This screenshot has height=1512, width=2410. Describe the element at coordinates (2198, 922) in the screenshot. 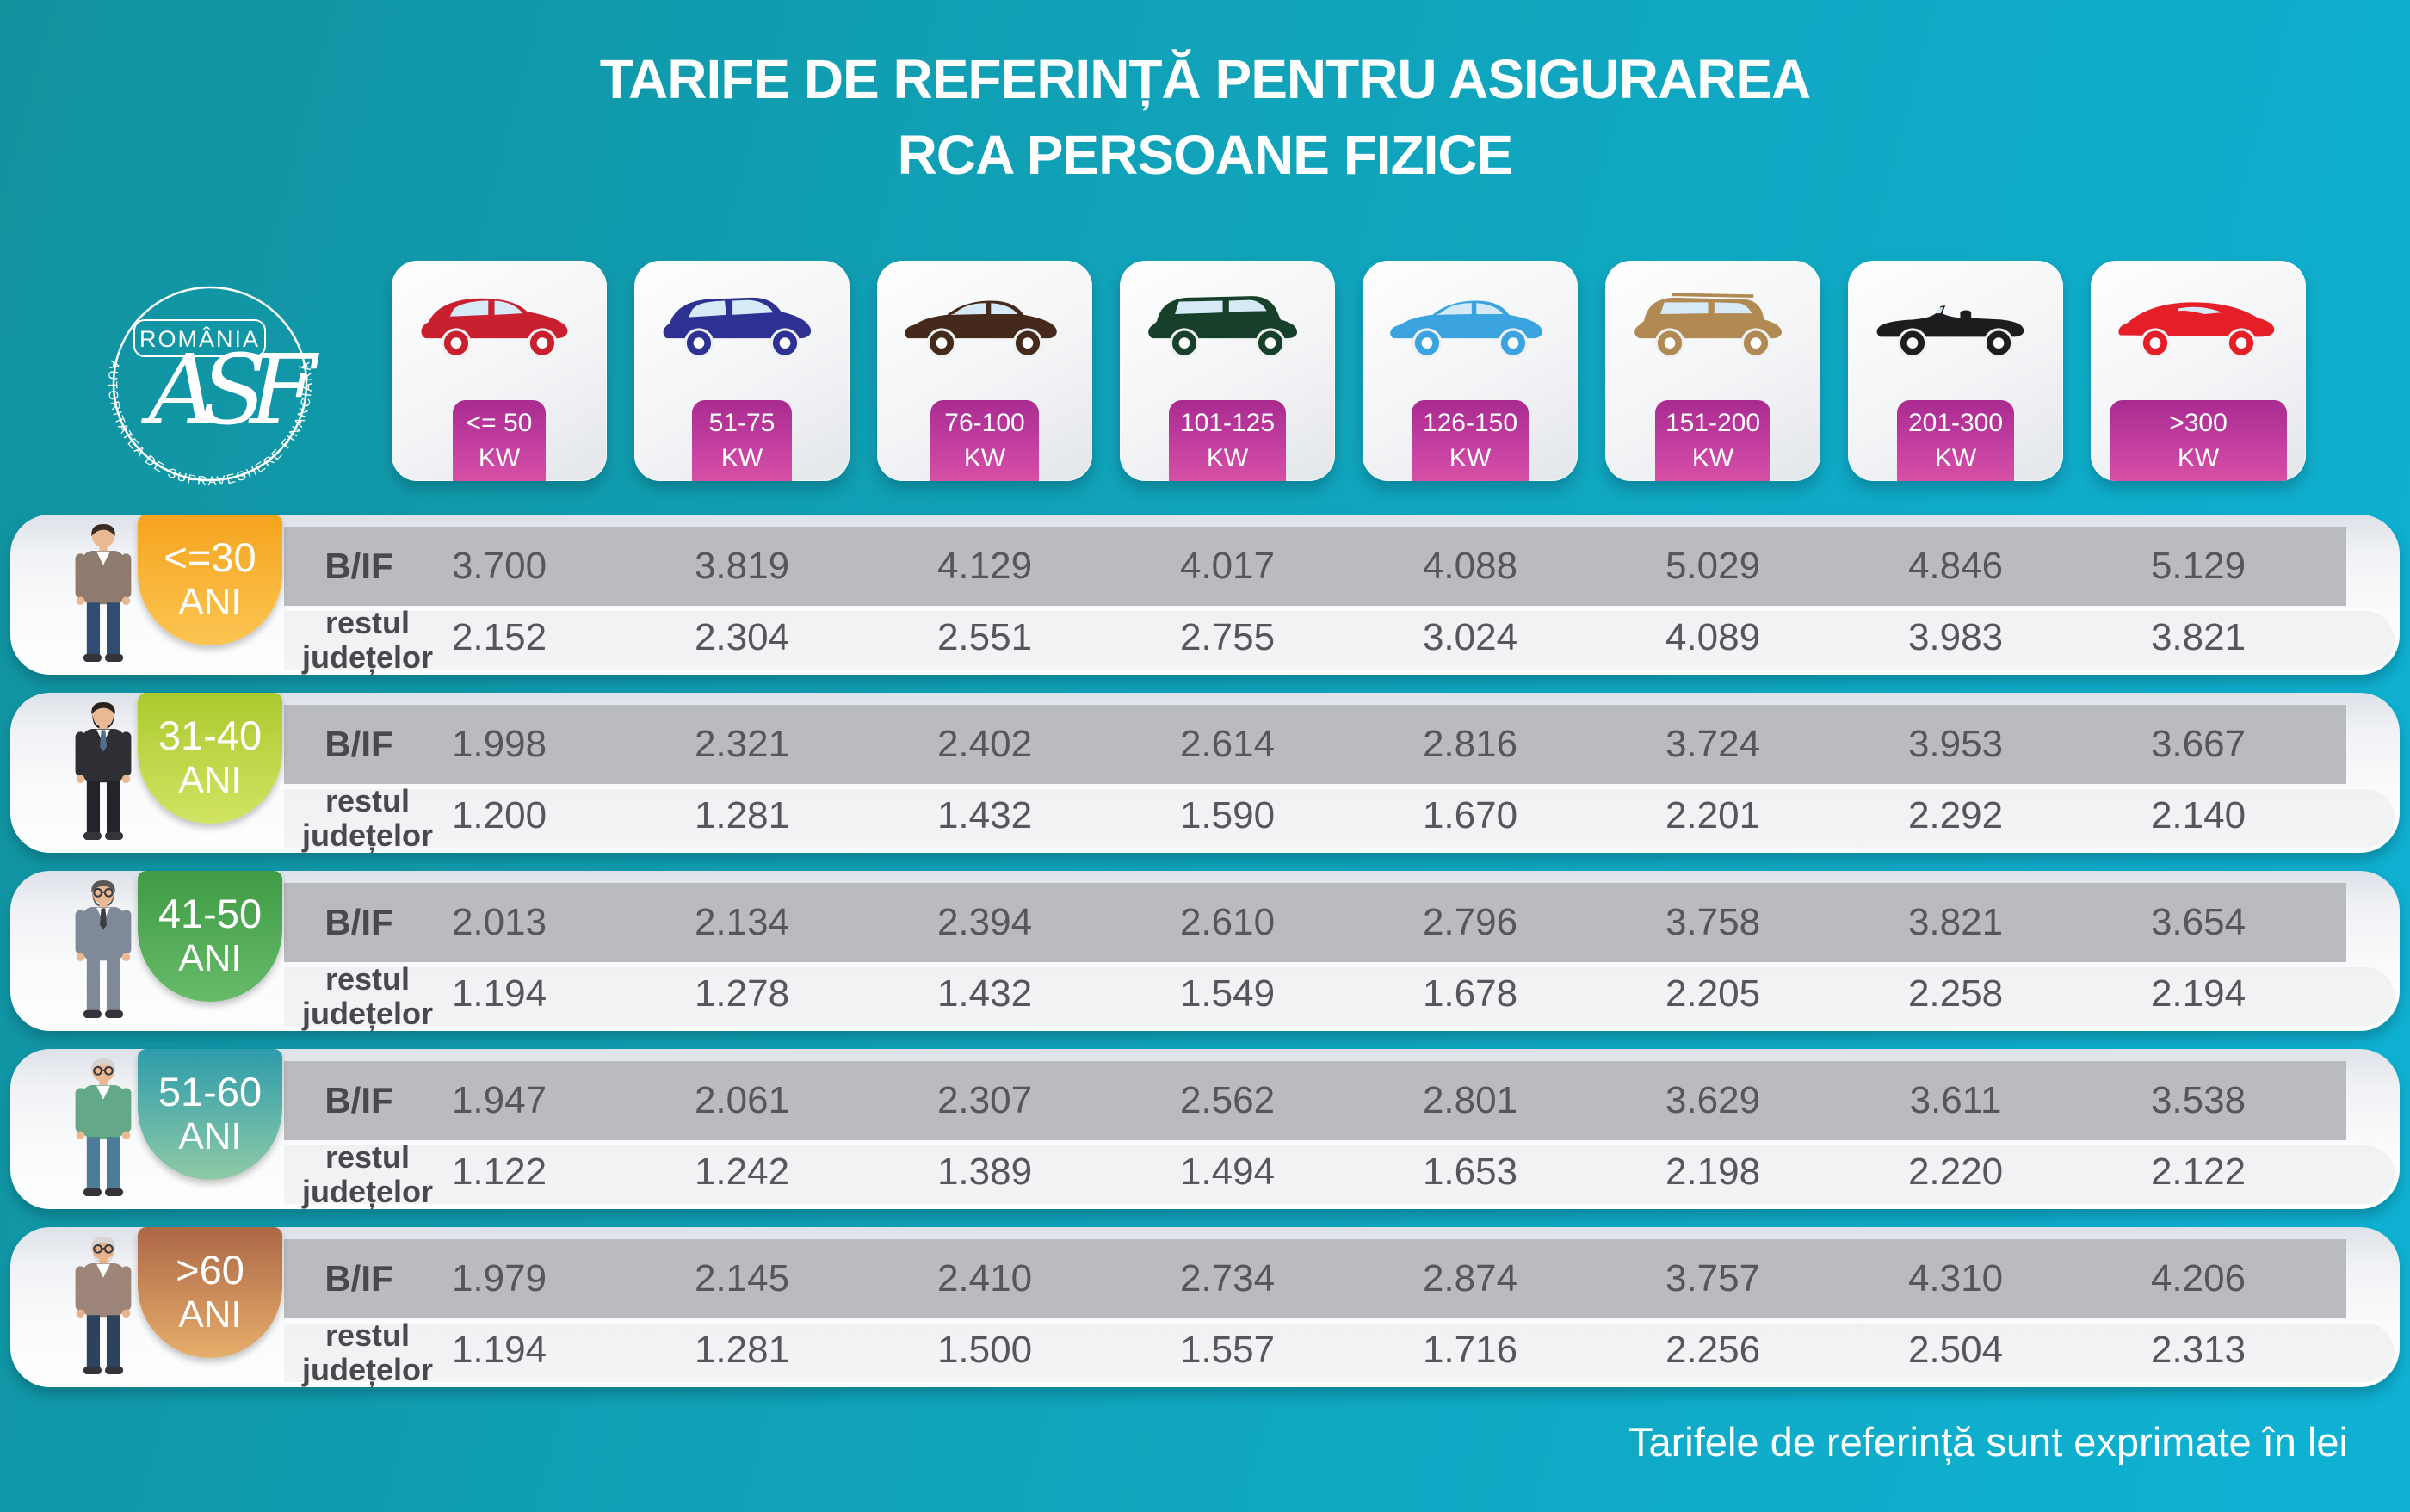

I see `tariff-value-bif: 3.654` at that location.